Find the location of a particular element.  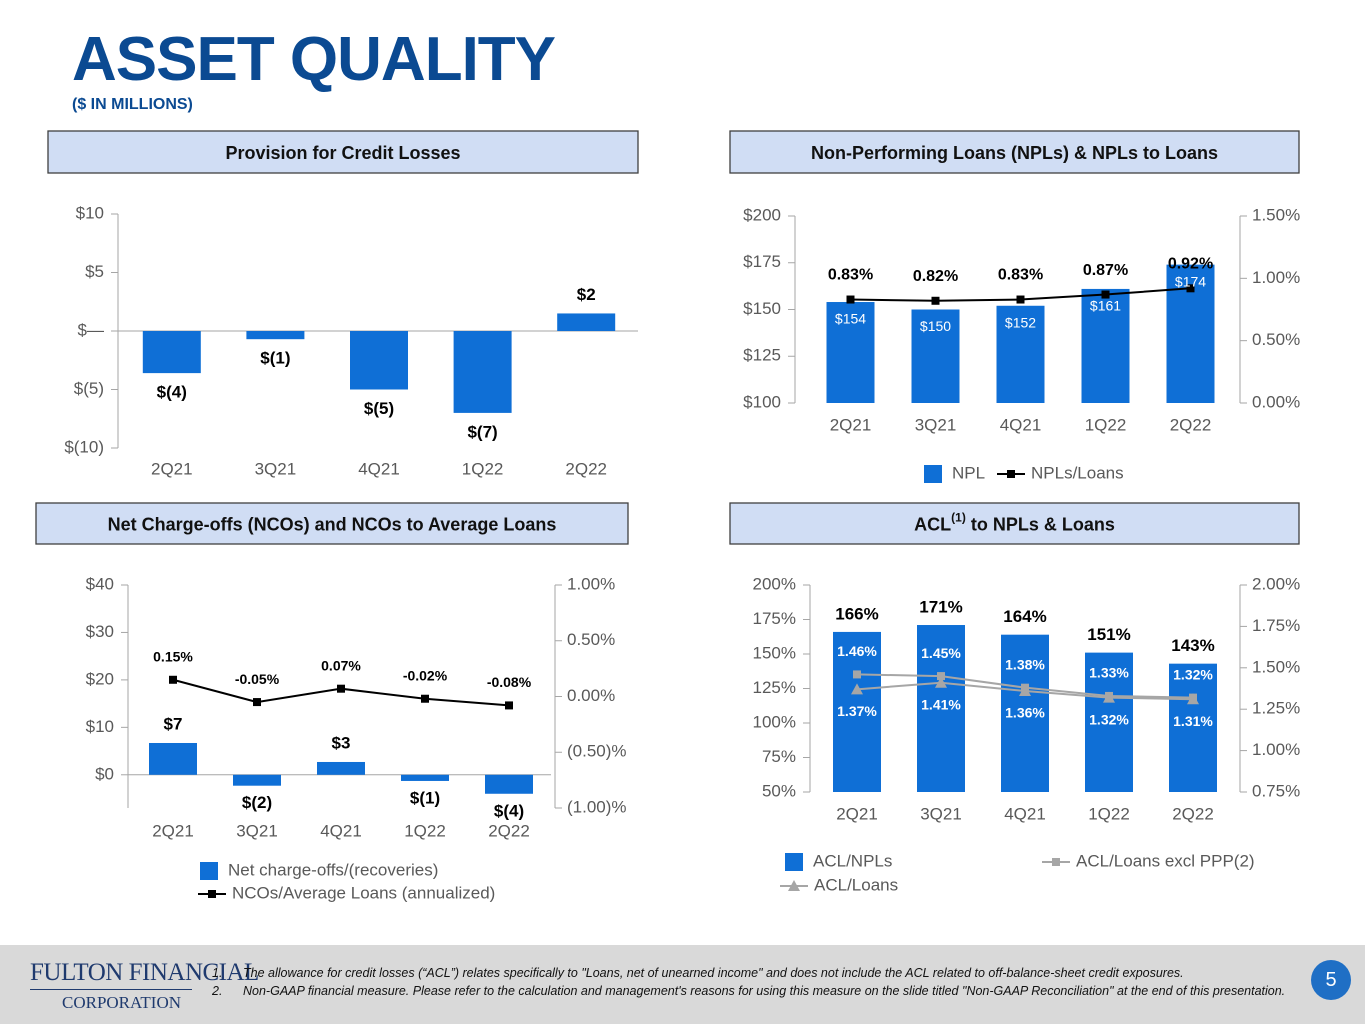

value-label: 1.45% is located at coordinates (941, 653).